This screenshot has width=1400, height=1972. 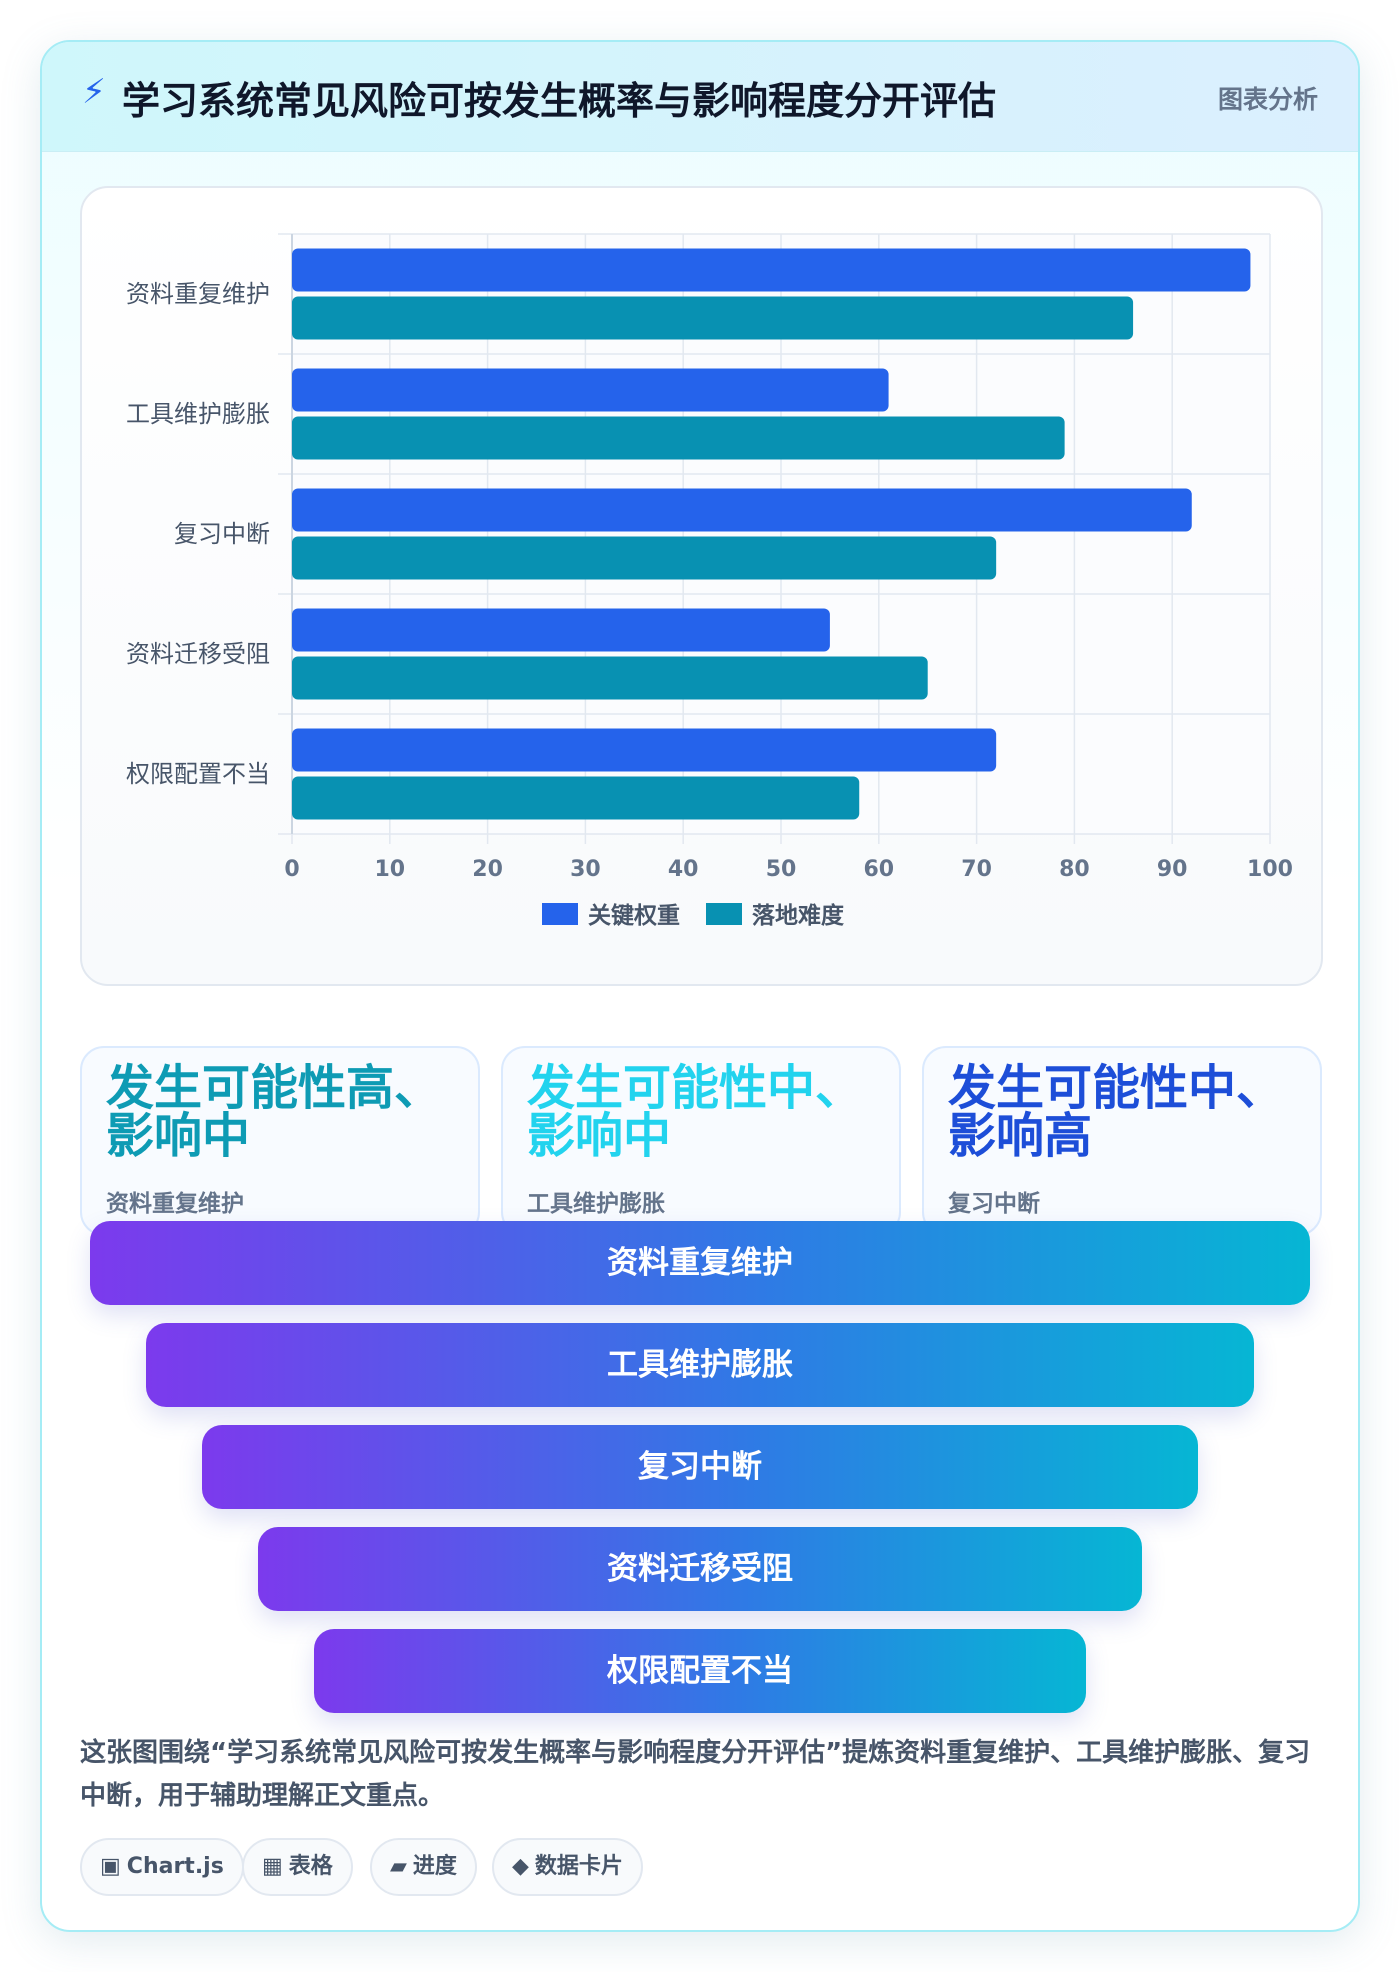 I want to click on stat-value: 发生可能性中、影响高, so click(x=1116, y=1112).